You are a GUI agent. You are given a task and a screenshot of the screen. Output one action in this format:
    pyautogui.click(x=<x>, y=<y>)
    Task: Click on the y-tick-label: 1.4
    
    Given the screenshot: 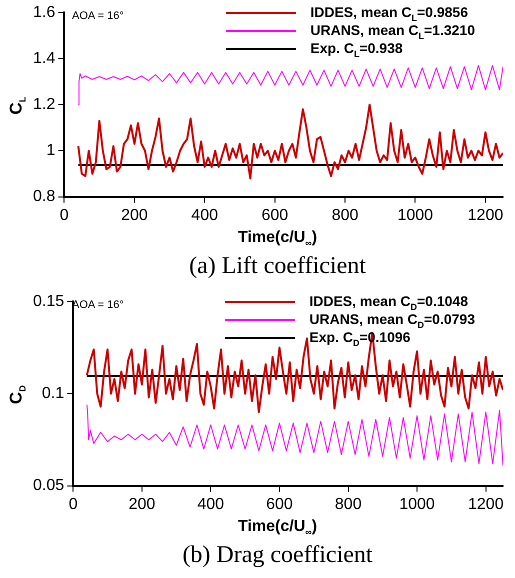 What is the action you would take?
    pyautogui.click(x=44, y=59)
    